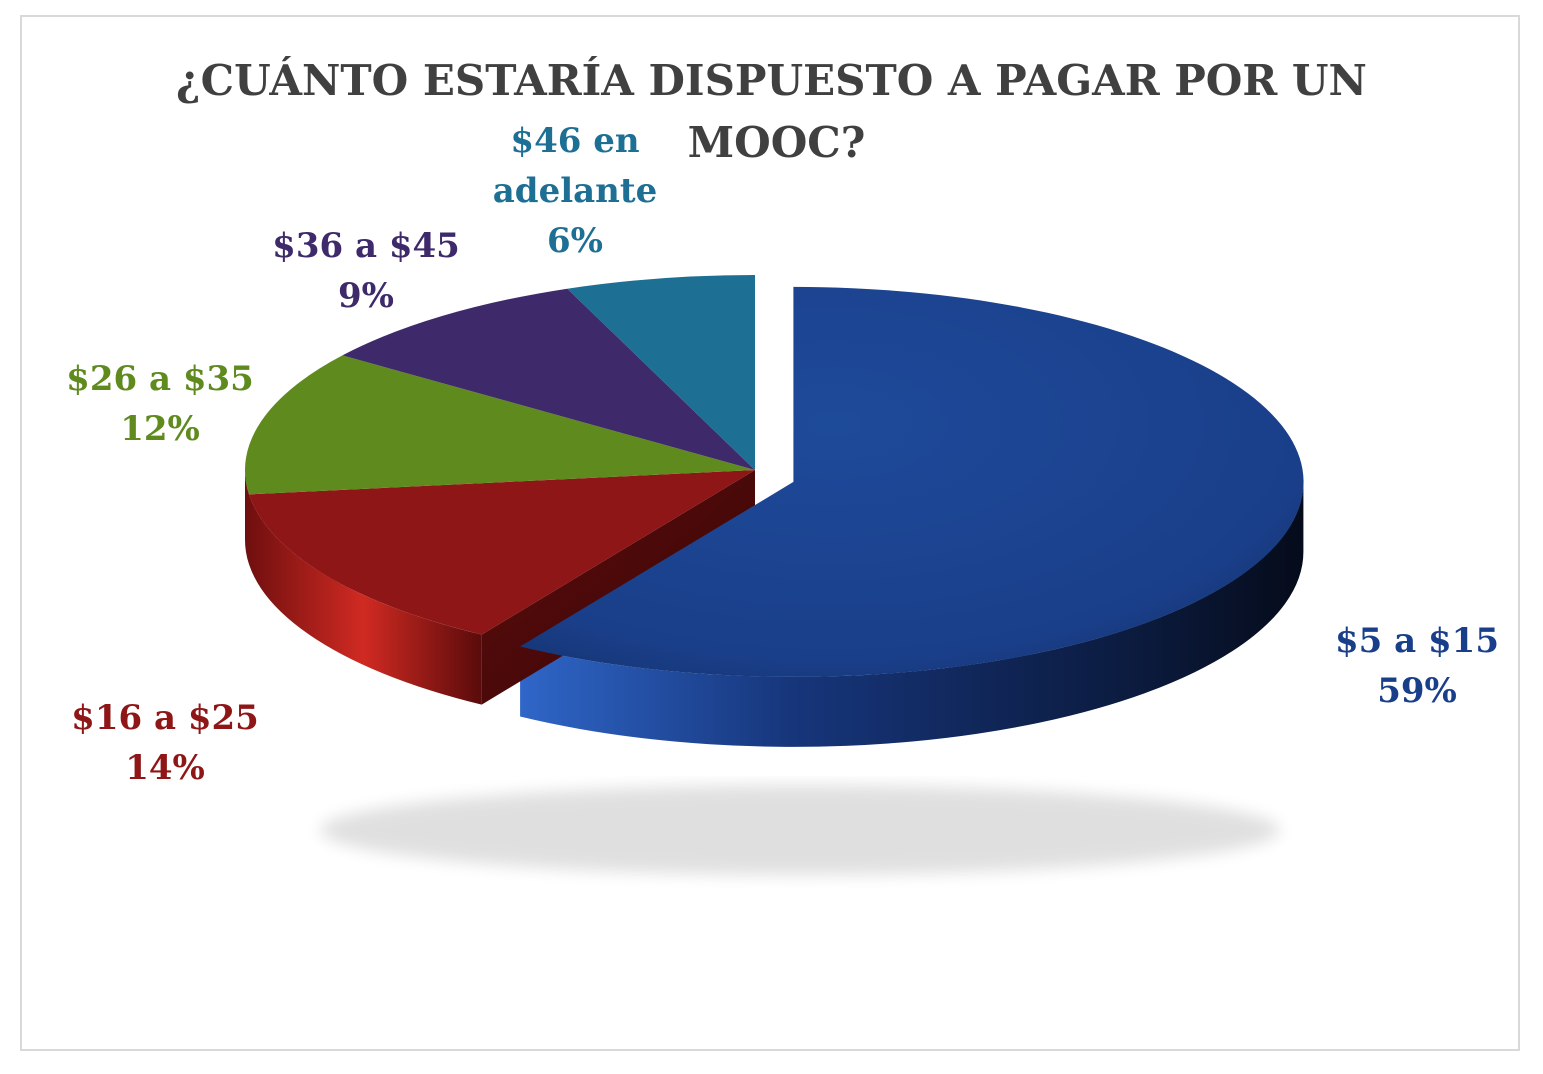  Describe the element at coordinates (363, 587) in the screenshot. I see `slice-side-red` at that location.